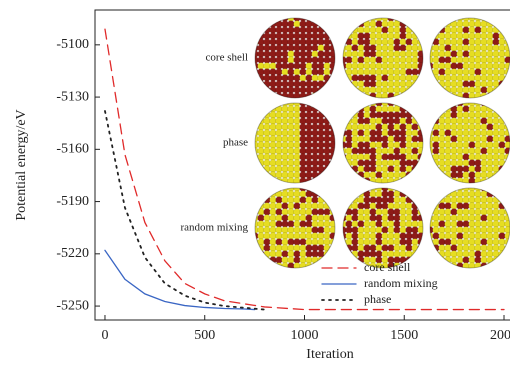  I want to click on particle, so click(383, 228).